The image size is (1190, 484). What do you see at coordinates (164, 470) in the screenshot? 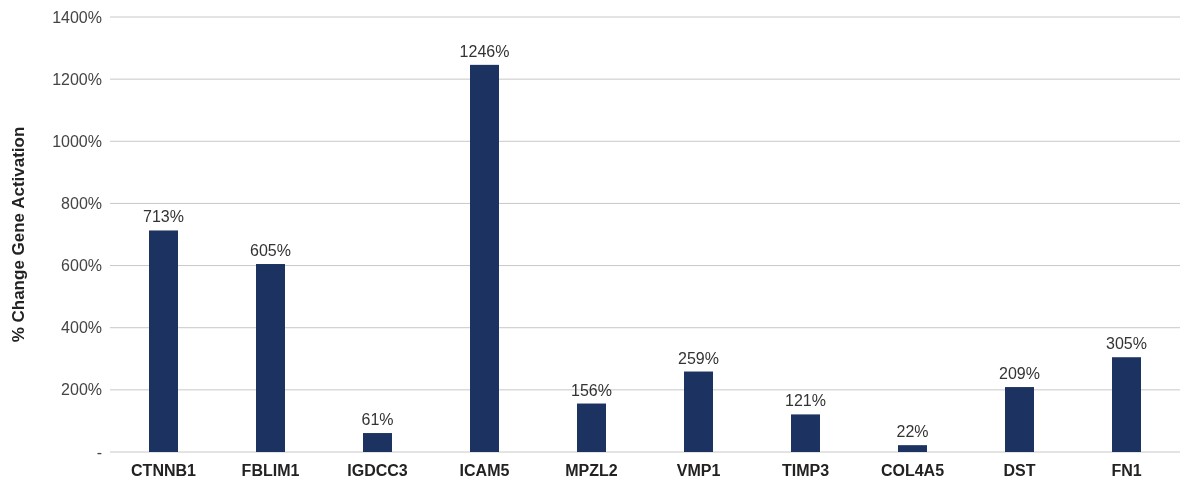
I see `x-tick-label: CTNNB1` at bounding box center [164, 470].